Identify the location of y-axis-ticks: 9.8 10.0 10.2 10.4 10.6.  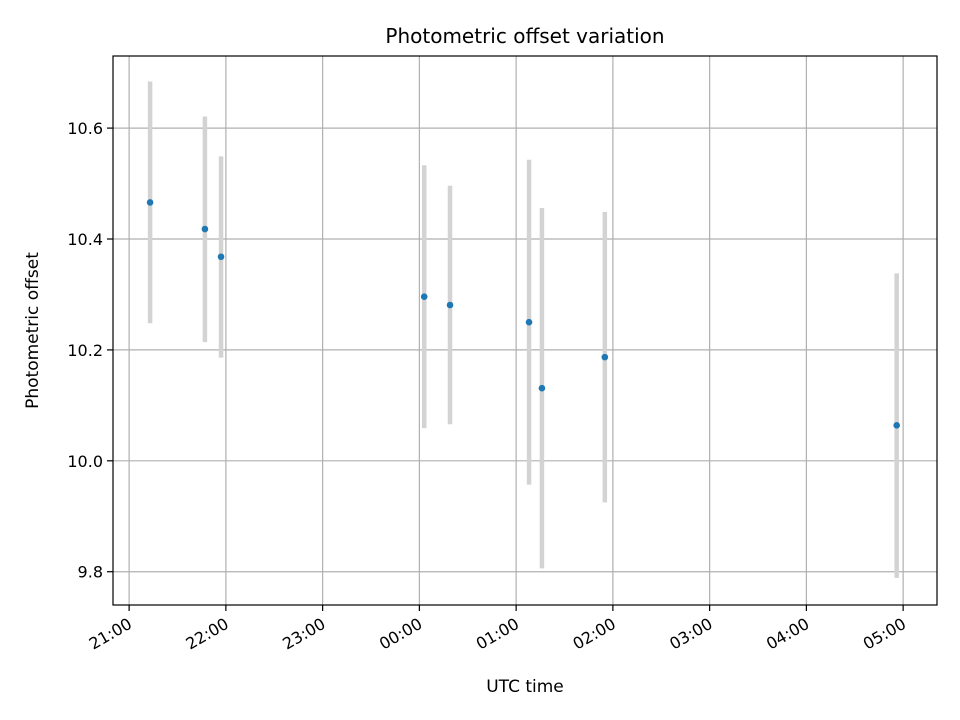
(90, 350).